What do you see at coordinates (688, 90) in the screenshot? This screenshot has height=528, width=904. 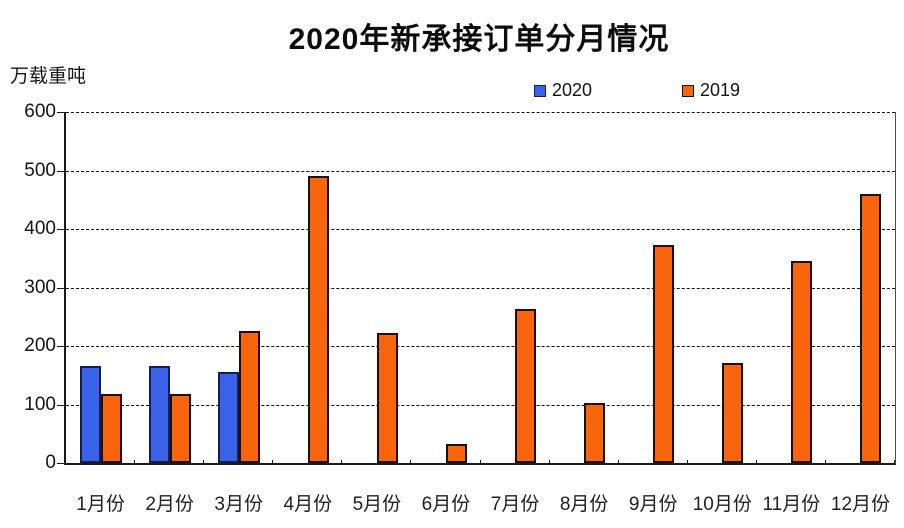 I see `legend-swatch-2019` at bounding box center [688, 90].